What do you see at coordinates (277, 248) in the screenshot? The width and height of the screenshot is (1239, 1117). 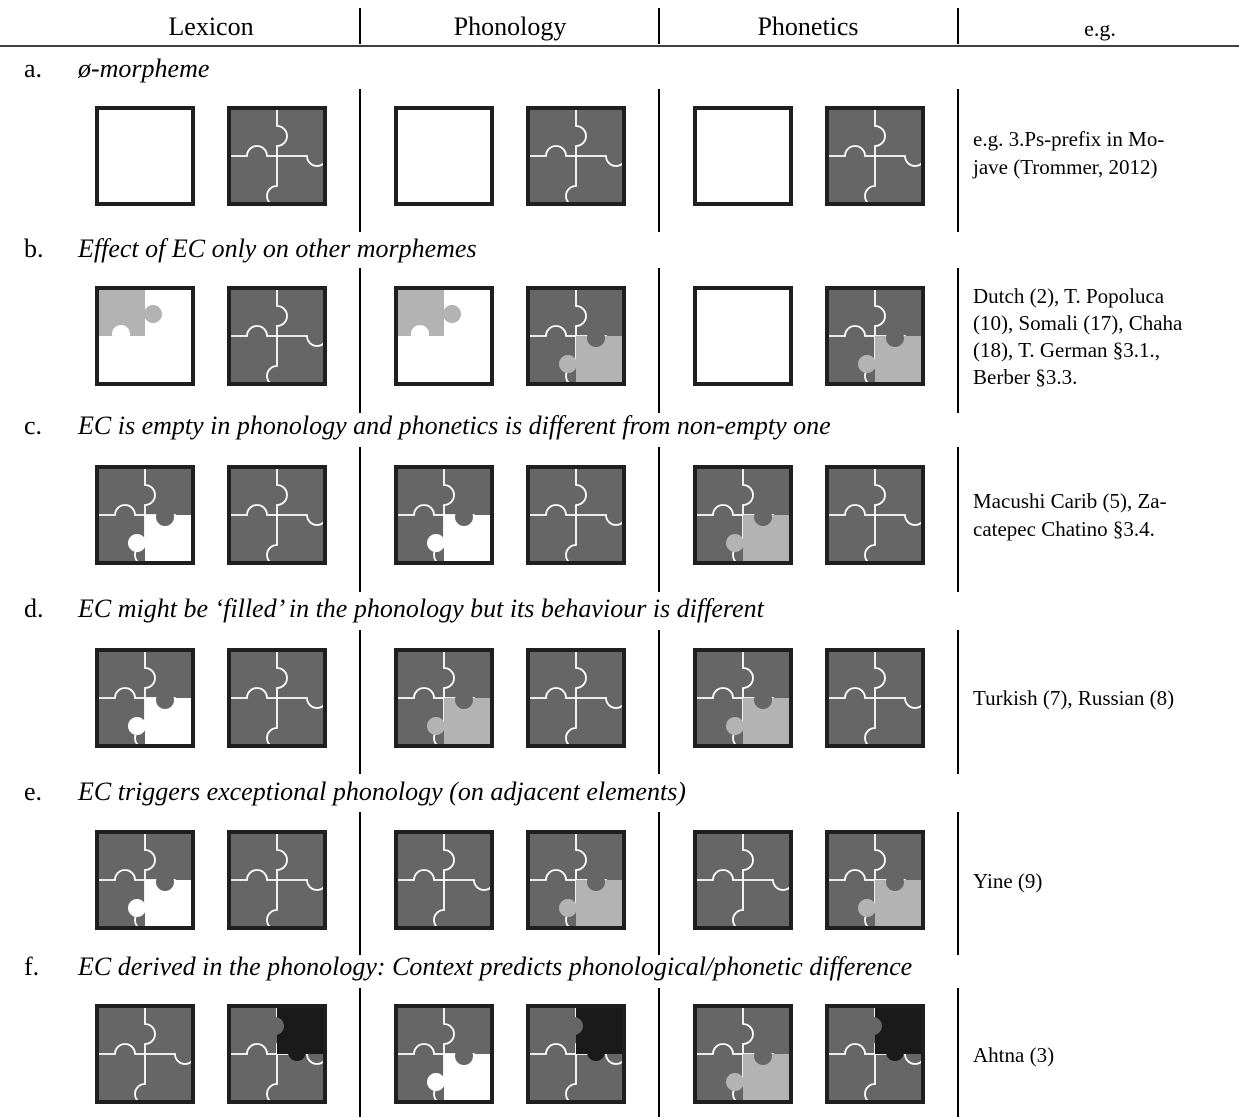 I see `row-title: Effect of EC only on other morphemes` at bounding box center [277, 248].